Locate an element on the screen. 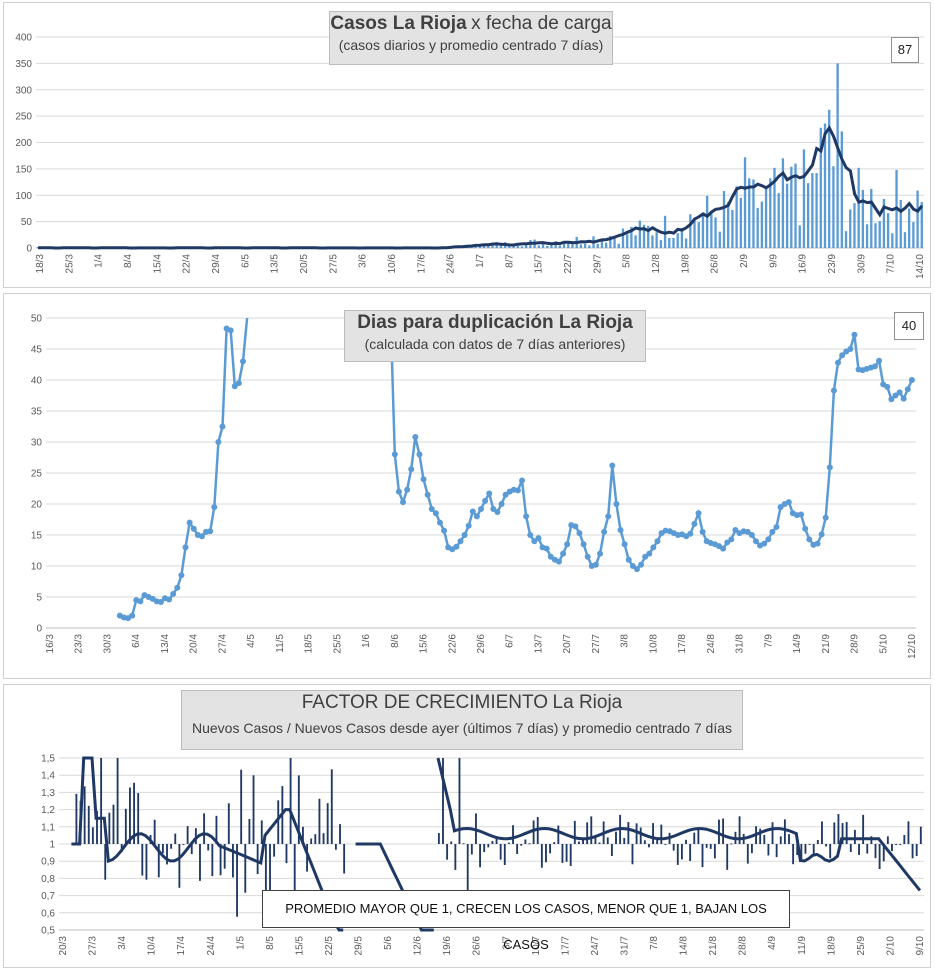  growth-x-tick-label: 29/5 is located at coordinates (359, 946).